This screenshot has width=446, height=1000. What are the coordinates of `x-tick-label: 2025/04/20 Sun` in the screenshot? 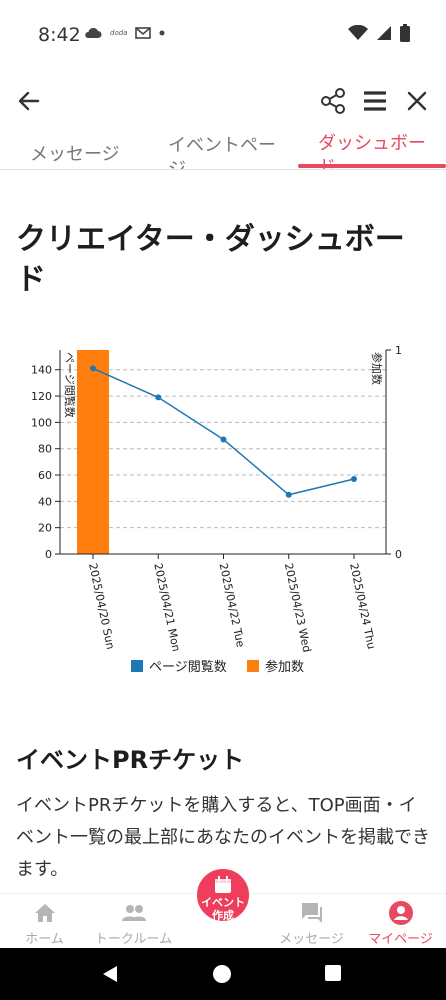 It's located at (101, 606).